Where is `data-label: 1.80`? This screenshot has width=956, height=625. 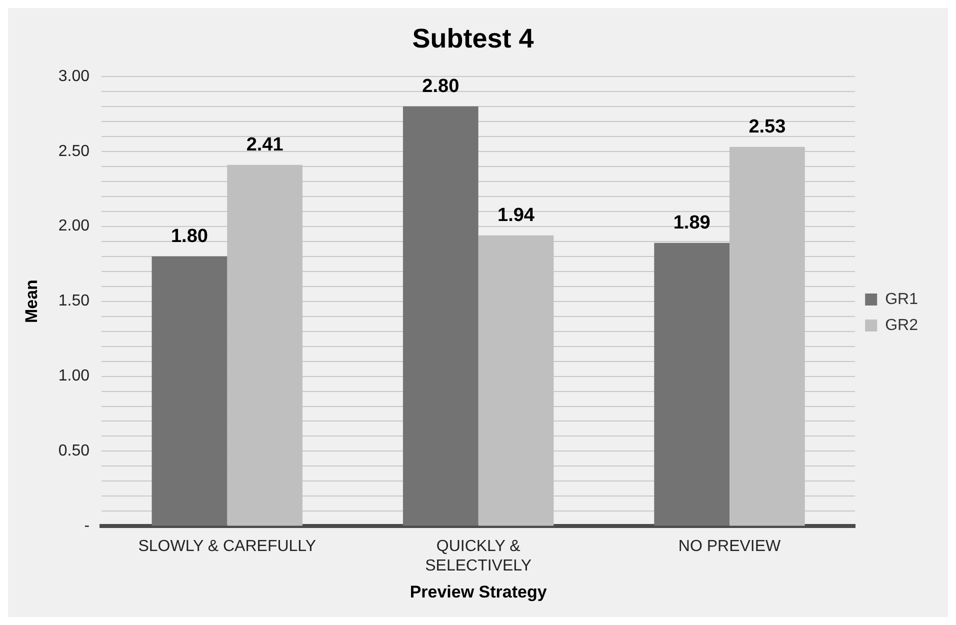 data-label: 1.80 is located at coordinates (189, 237).